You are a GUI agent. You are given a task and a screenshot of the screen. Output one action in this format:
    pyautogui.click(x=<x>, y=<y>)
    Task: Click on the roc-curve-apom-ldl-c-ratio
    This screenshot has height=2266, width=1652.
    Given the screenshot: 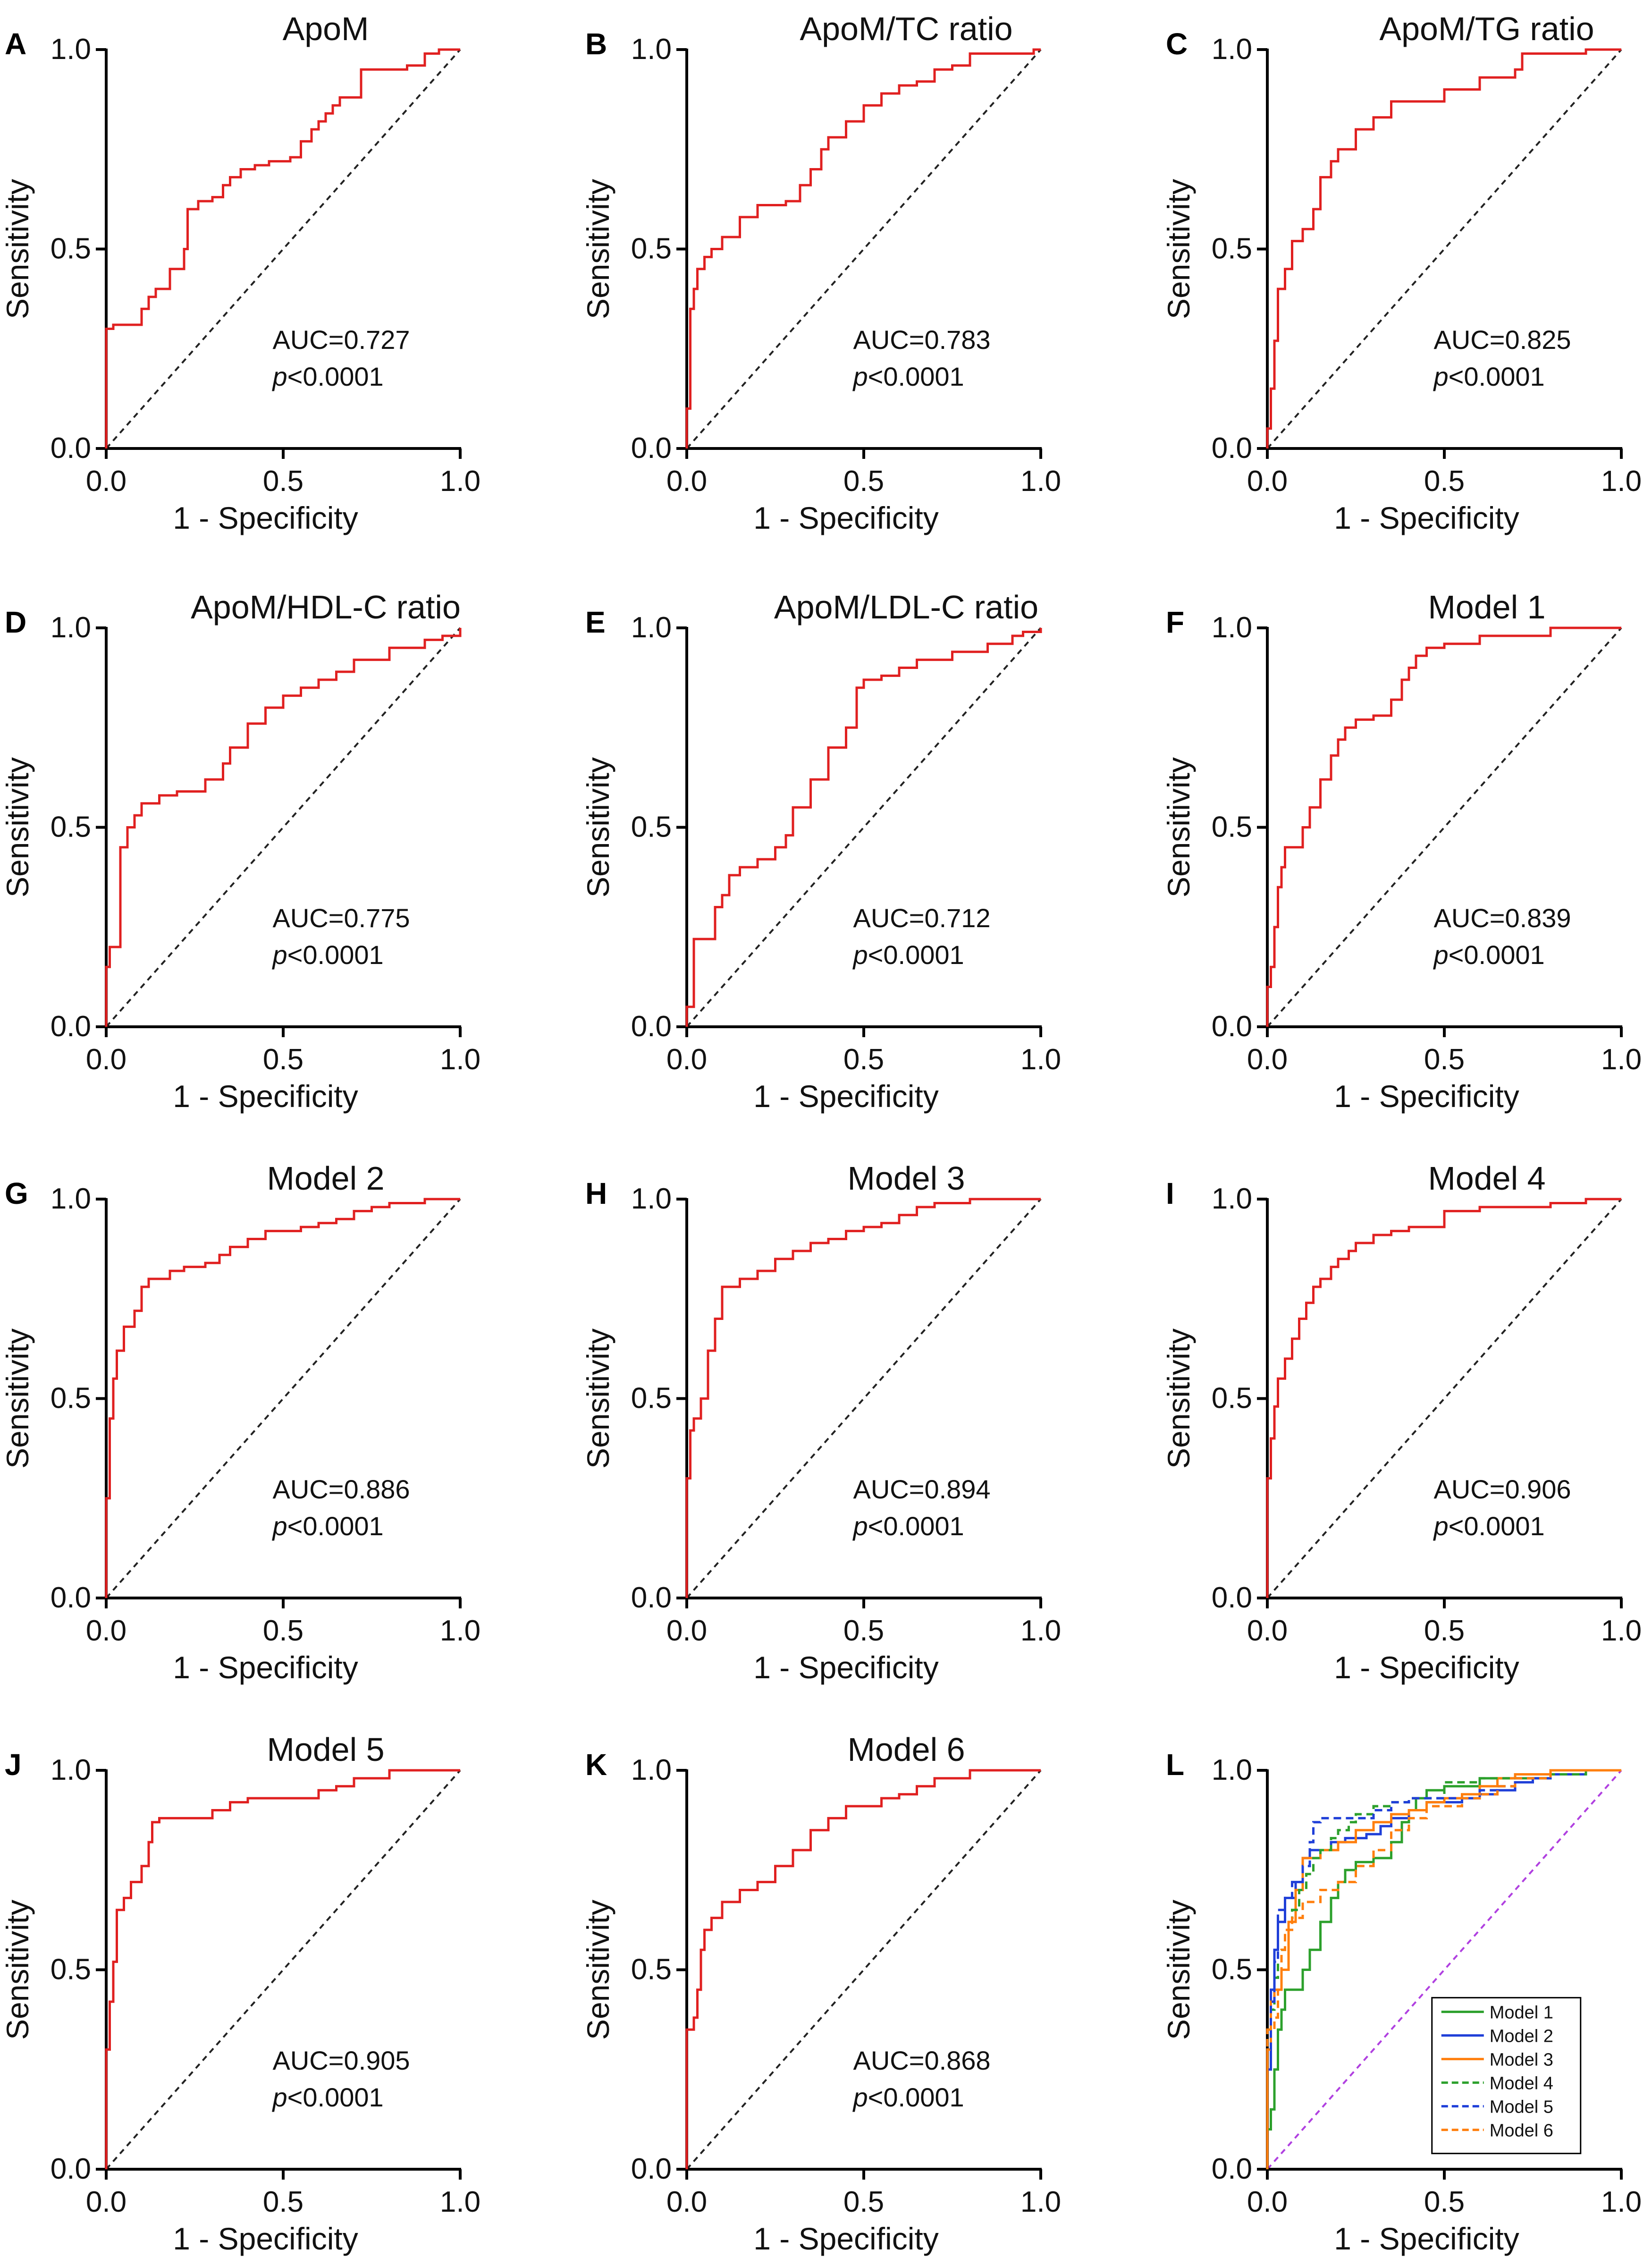 What is the action you would take?
    pyautogui.click(x=863, y=828)
    